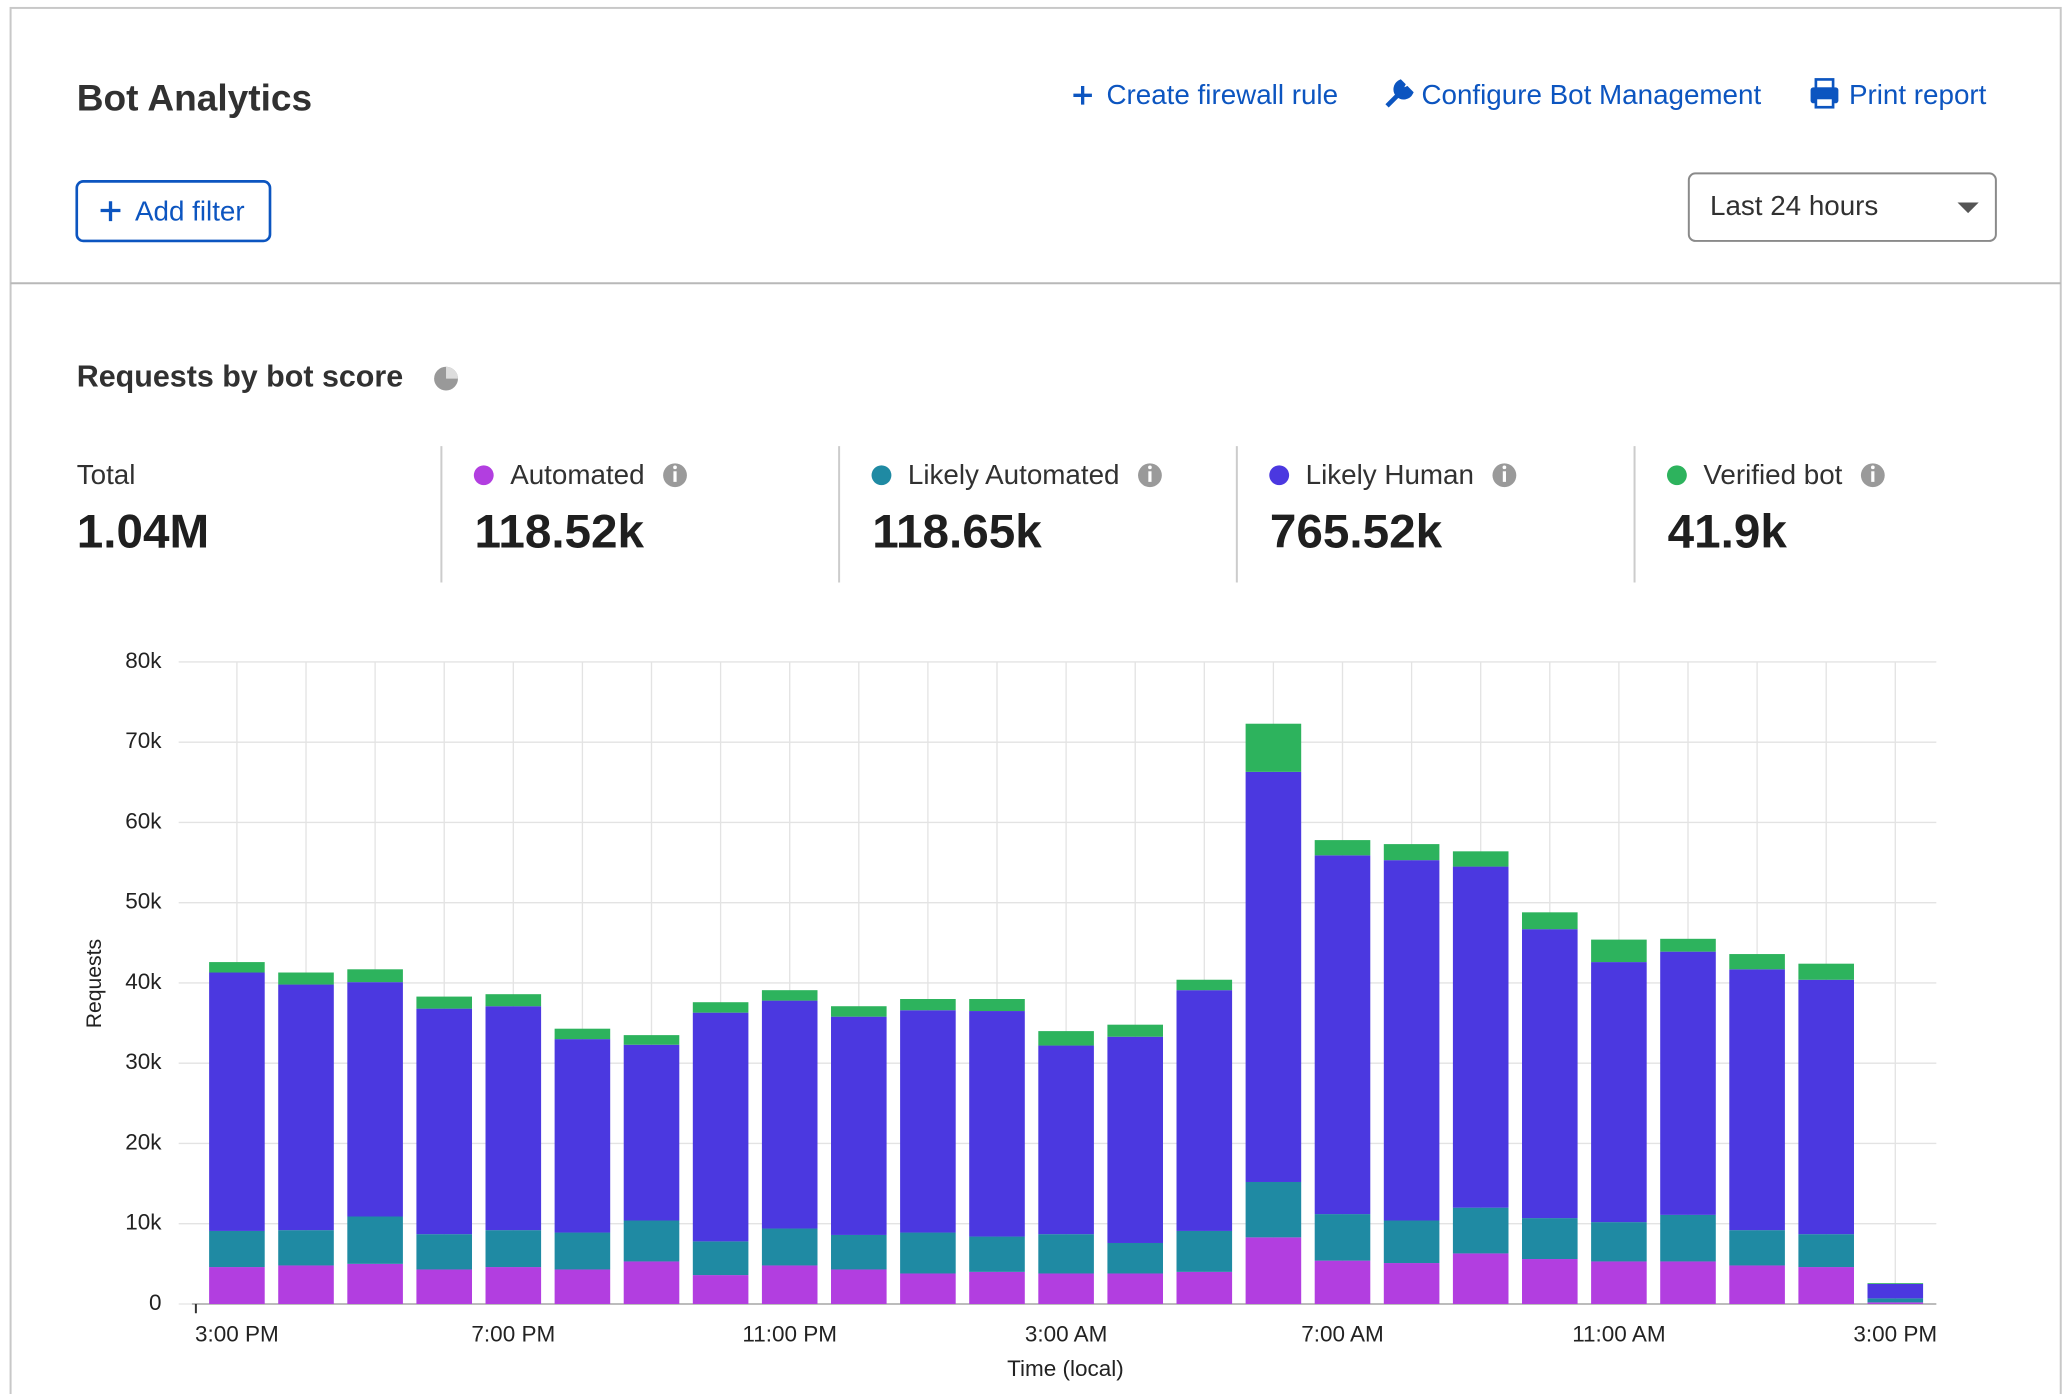 The height and width of the screenshot is (1399, 2070). Describe the element at coordinates (143, 981) in the screenshot. I see `y-tick-label: 40k` at that location.